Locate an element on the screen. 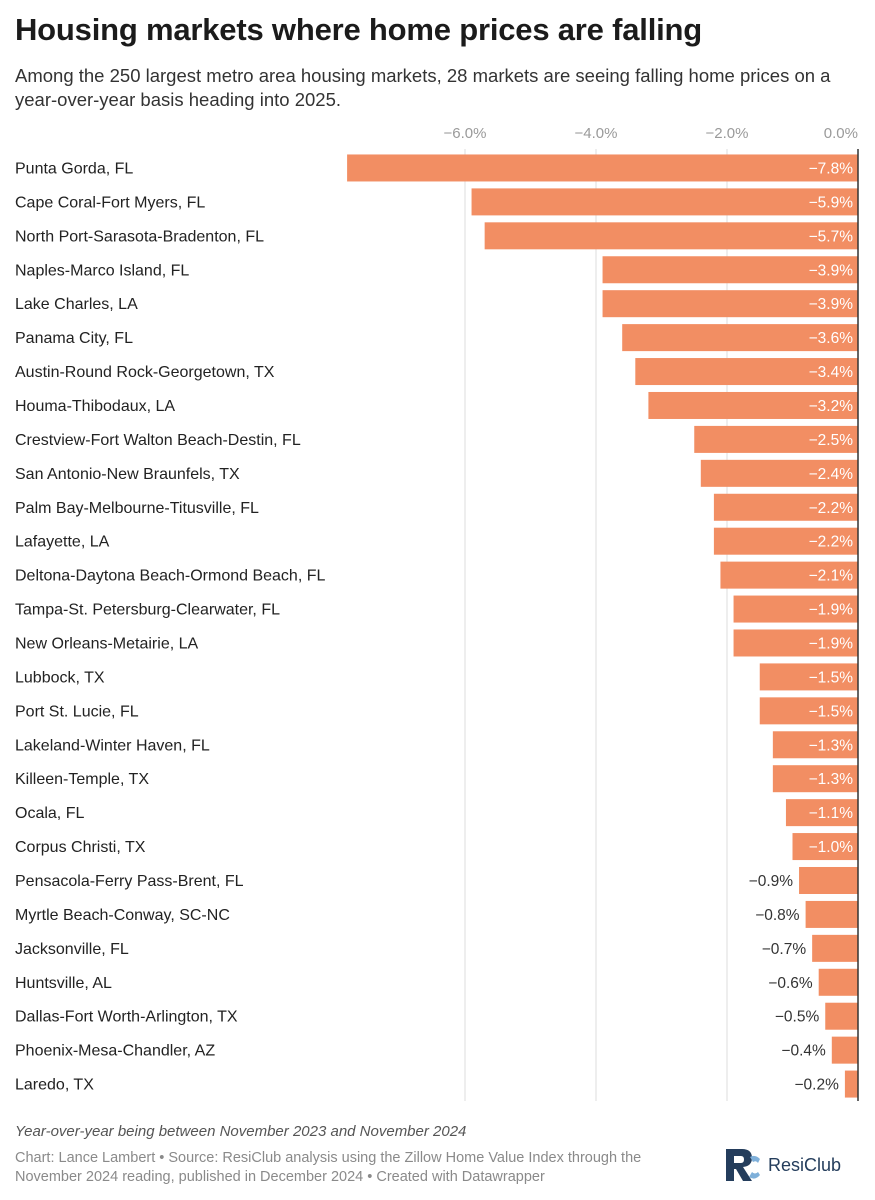  x-tick-label: −4.0% is located at coordinates (596, 133).